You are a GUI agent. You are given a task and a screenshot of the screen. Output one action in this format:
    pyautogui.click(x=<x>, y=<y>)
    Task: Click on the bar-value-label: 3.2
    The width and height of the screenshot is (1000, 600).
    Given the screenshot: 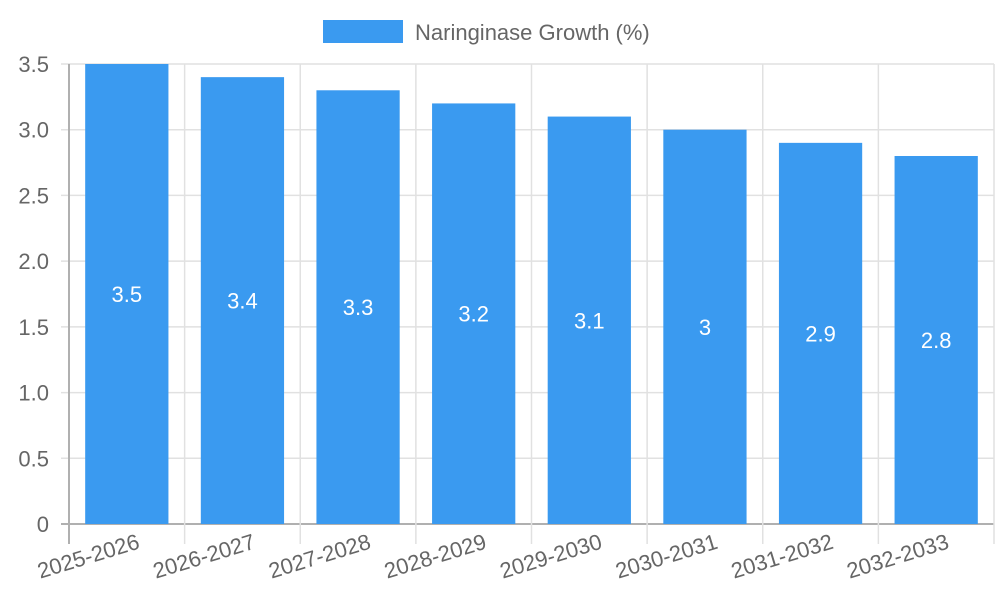 What is the action you would take?
    pyautogui.click(x=473, y=314)
    